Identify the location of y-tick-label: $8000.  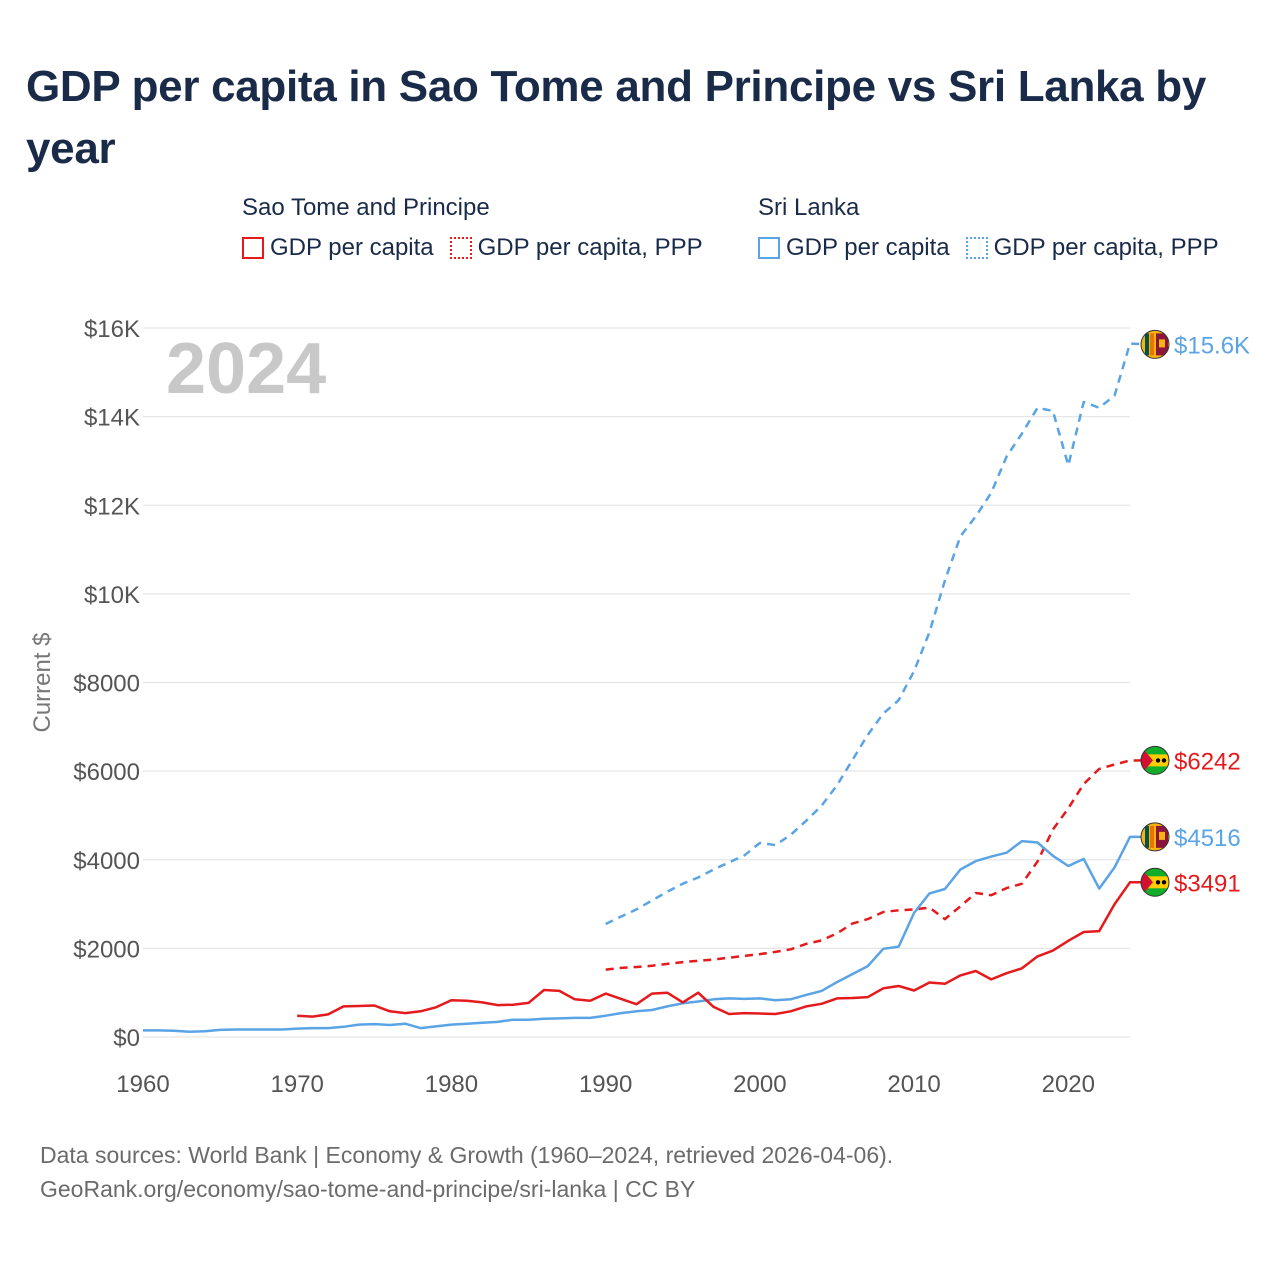
(106, 684).